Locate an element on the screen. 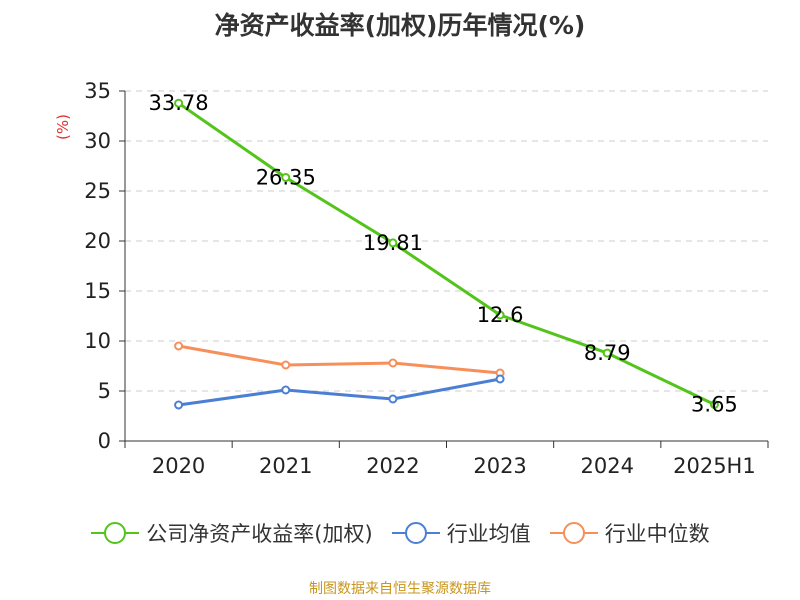  data-label: 26.35 is located at coordinates (286, 178).